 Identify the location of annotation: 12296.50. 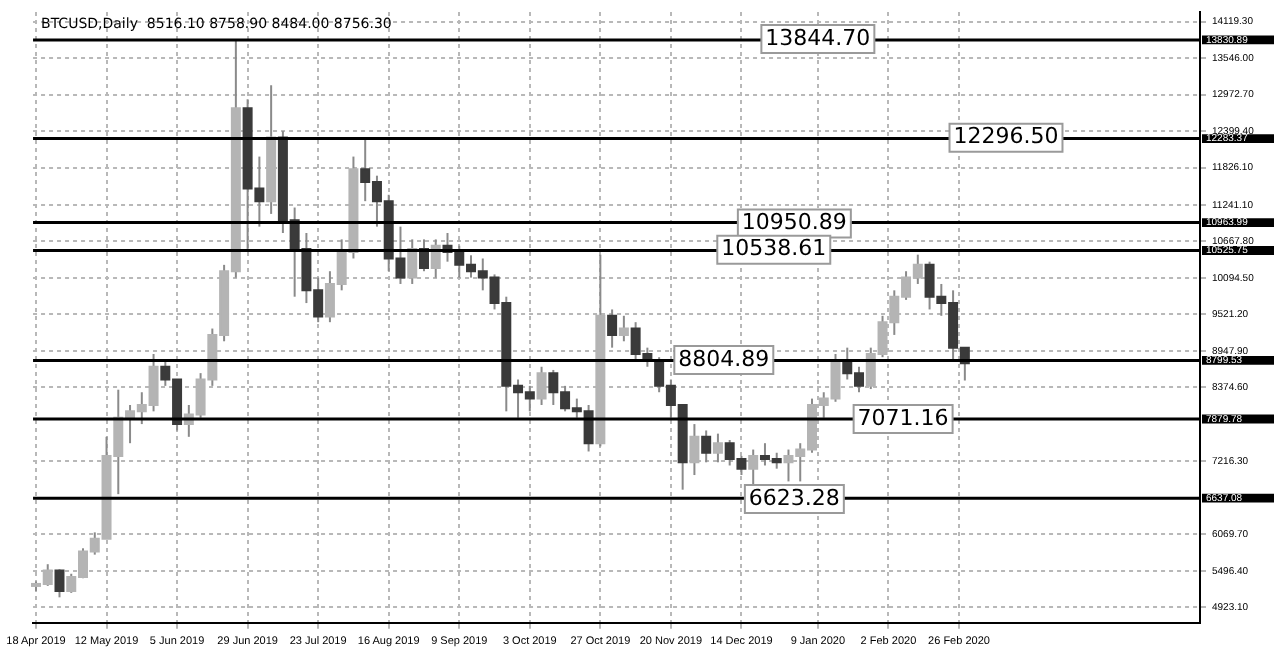
(1006, 136).